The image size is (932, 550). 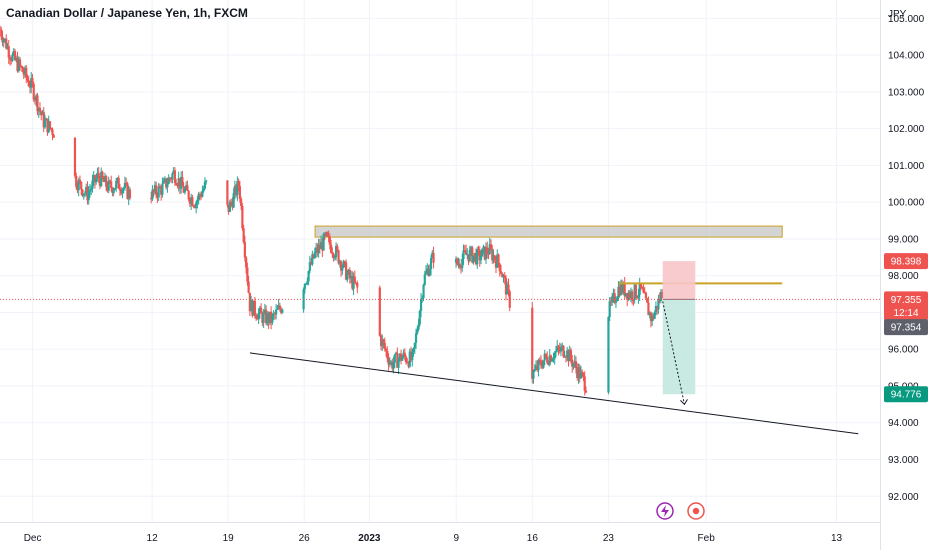 I want to click on x-tick-label: 12, so click(x=153, y=538).